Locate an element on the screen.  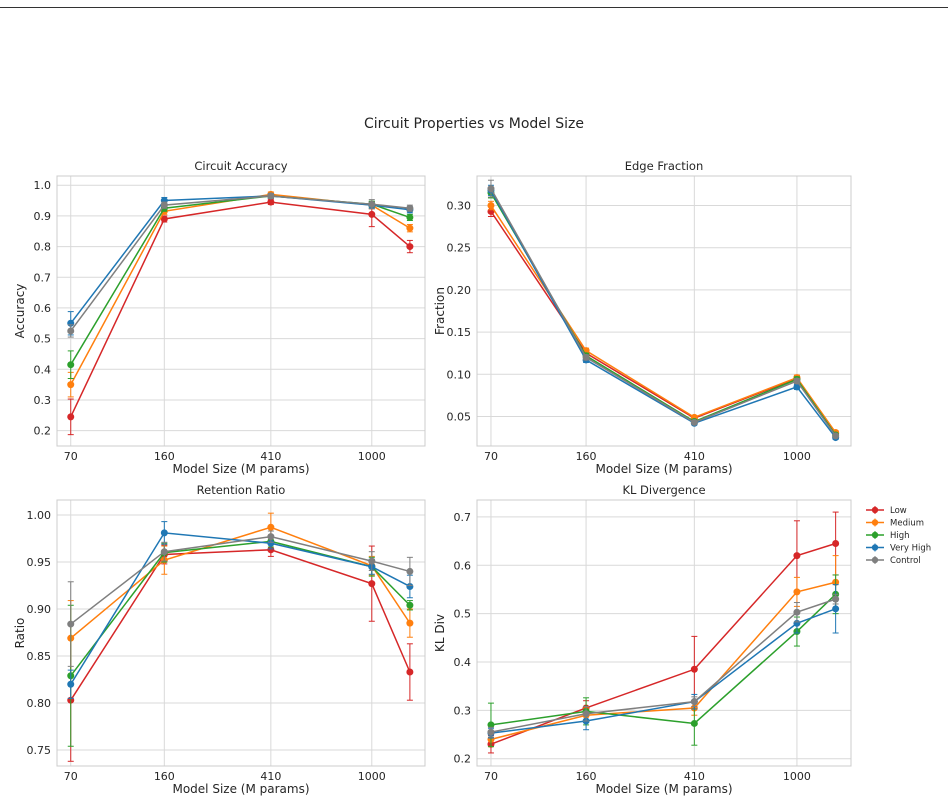
y-tick-label: 0.90 is located at coordinates (39, 609).